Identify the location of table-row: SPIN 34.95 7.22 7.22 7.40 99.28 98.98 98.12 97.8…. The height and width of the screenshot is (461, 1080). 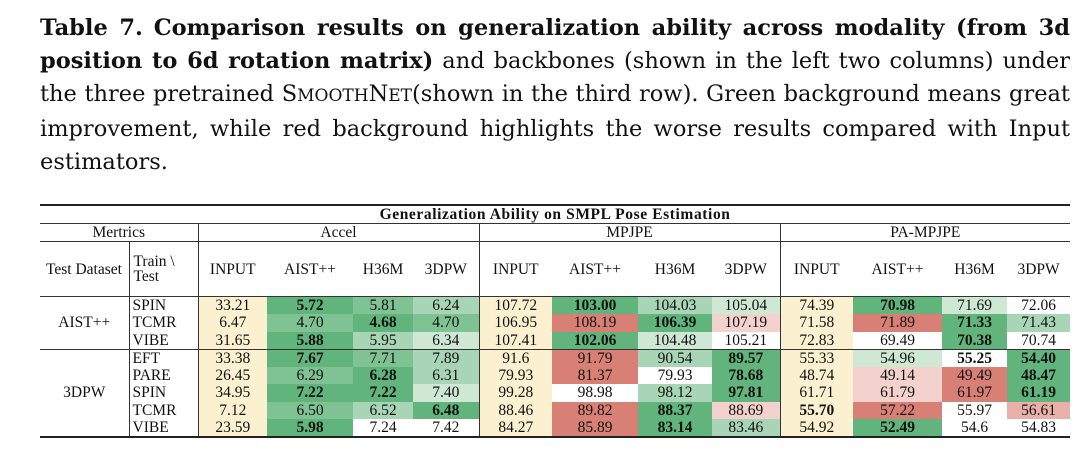
(555, 393).